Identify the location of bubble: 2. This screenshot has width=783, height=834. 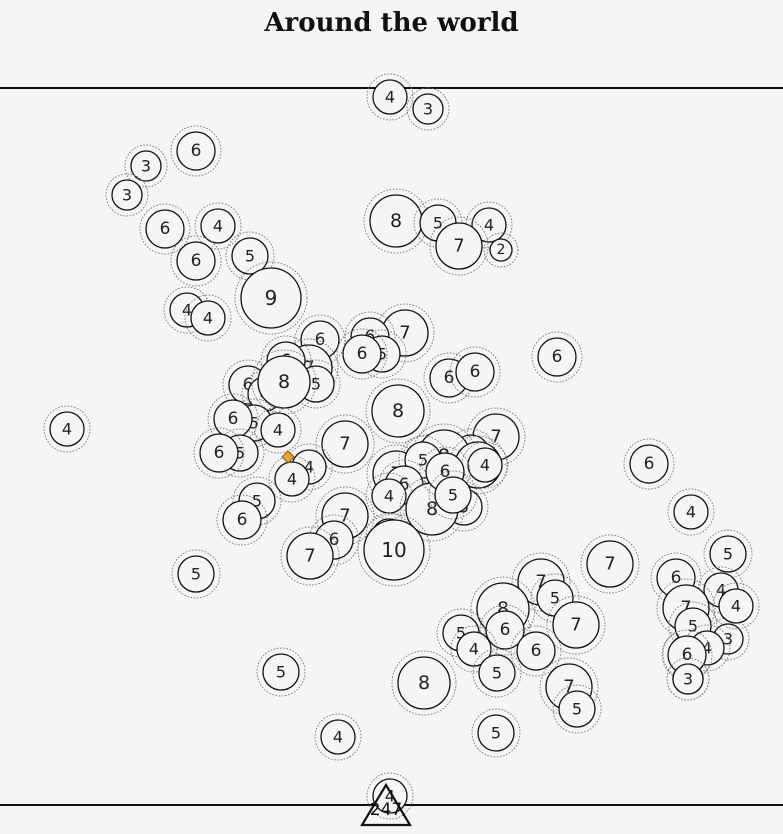
(501, 250).